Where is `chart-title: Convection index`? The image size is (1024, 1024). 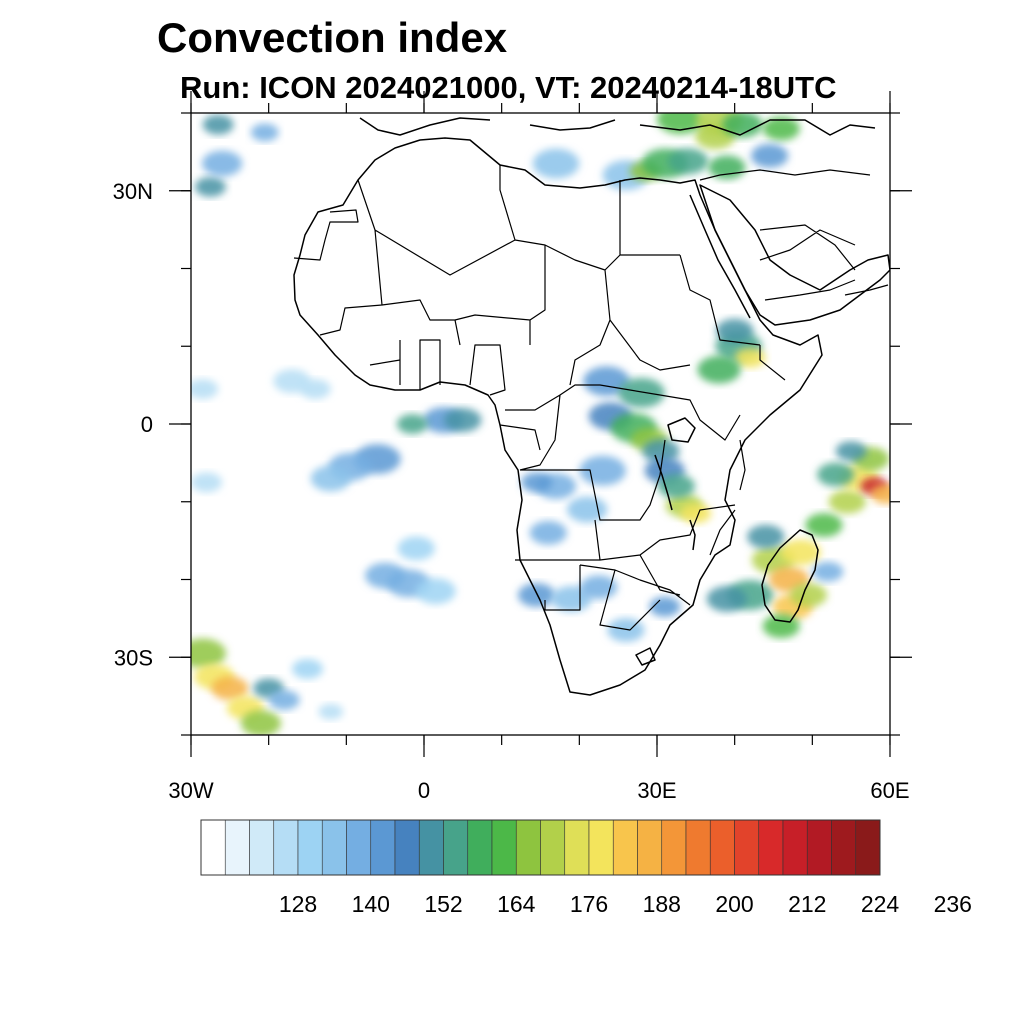 chart-title: Convection index is located at coordinates (332, 37).